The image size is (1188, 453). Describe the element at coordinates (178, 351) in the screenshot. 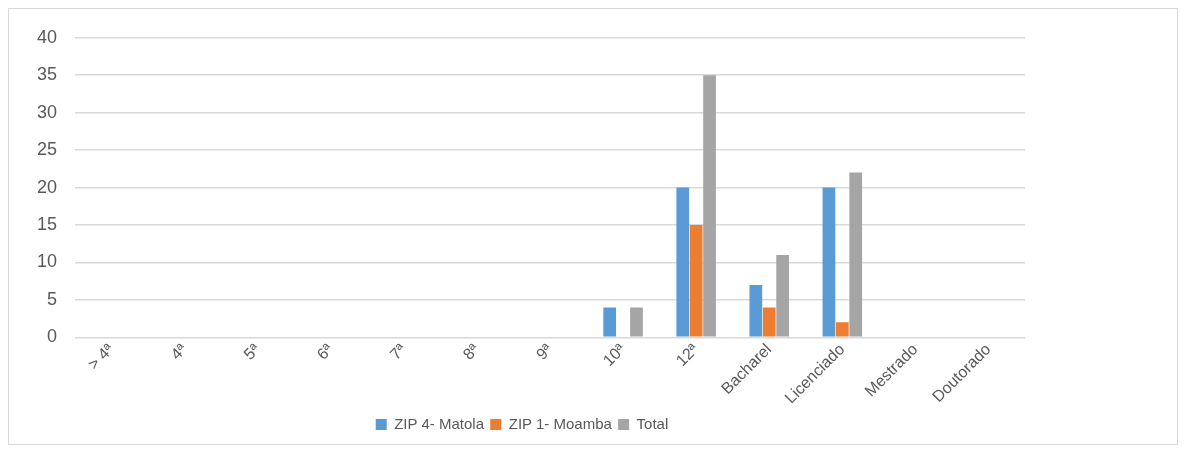

I see `x-tick-label: 4ª` at that location.